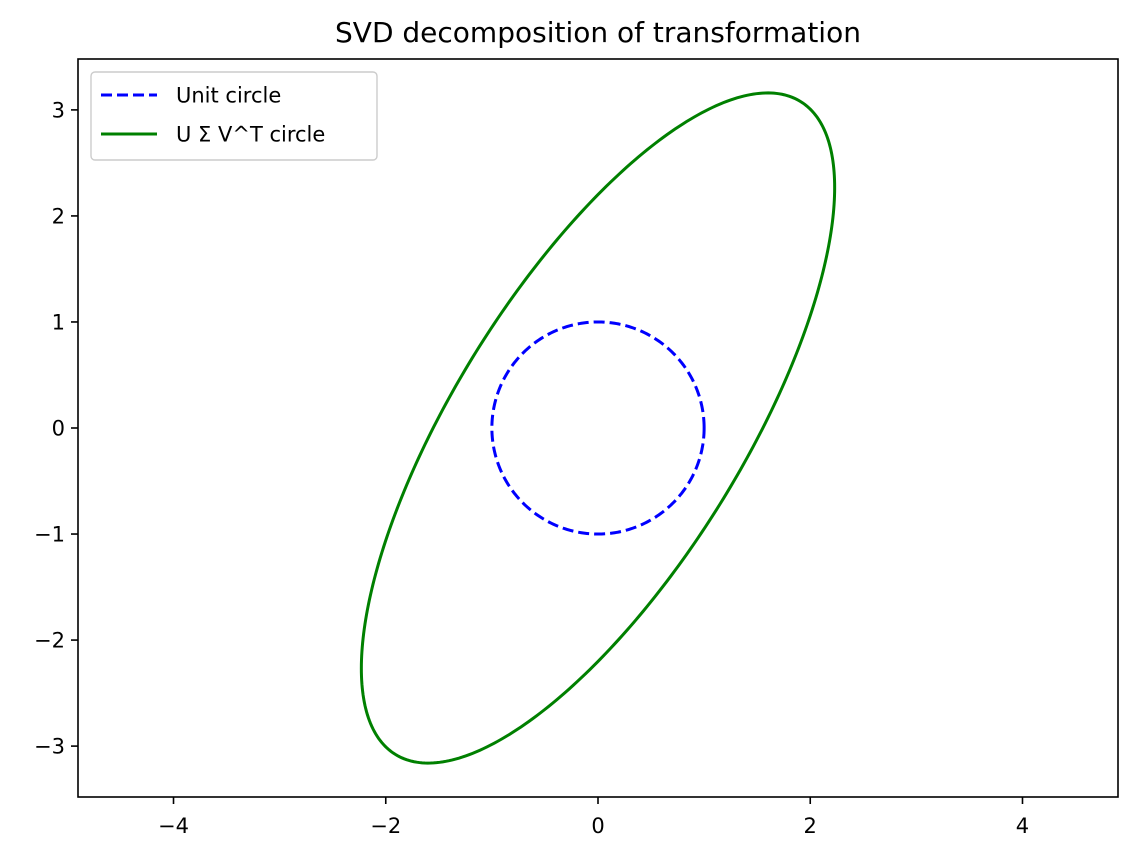 This screenshot has width=1137, height=862. I want to click on series-1-line, so click(598, 428).